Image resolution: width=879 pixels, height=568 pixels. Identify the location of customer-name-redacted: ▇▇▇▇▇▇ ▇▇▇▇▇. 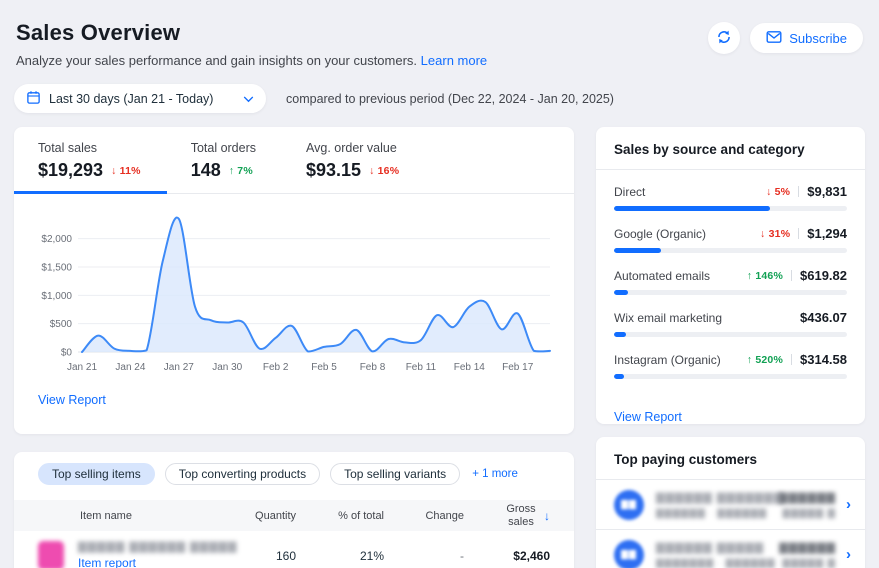
(710, 547).